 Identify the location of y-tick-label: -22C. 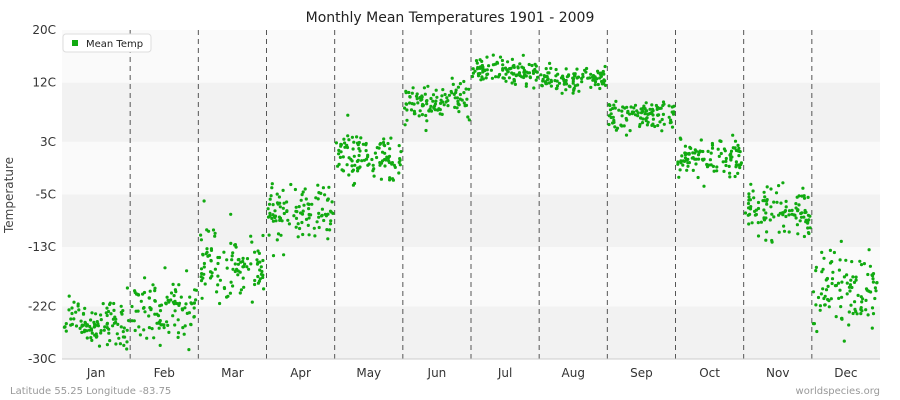
(42, 306).